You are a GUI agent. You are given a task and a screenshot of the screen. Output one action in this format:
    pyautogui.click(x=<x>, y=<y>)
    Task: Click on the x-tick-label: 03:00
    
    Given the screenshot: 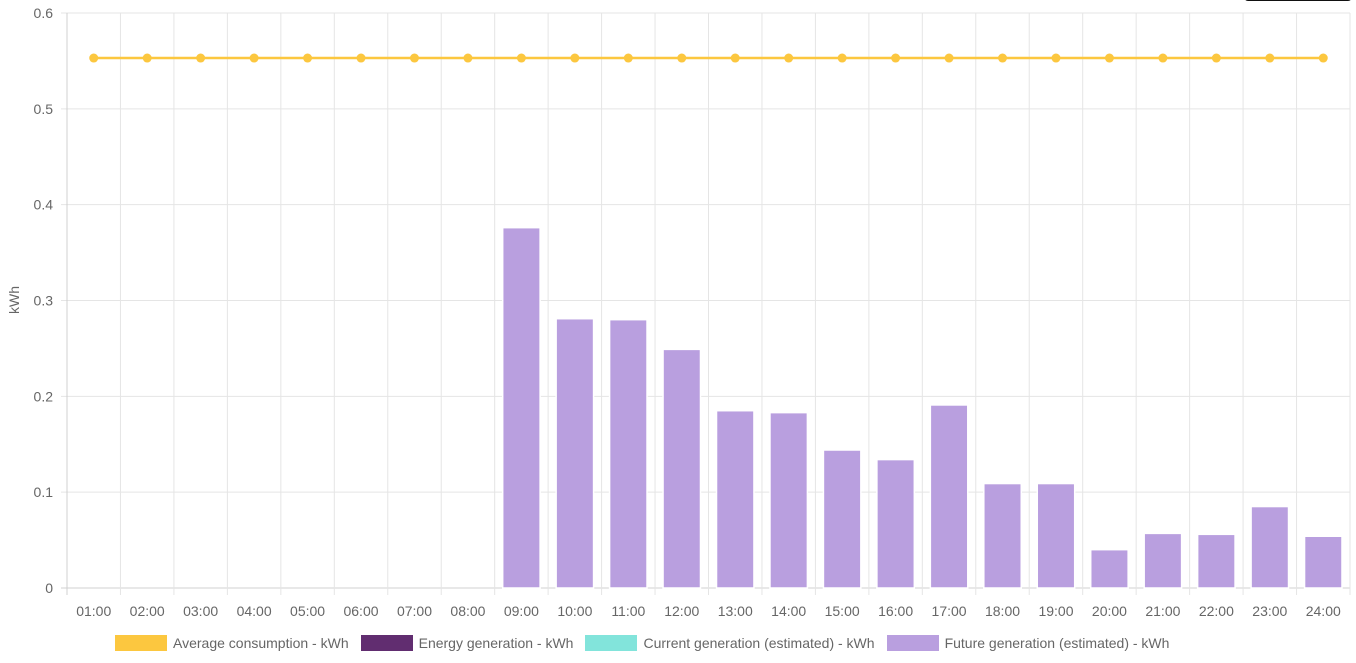 What is the action you would take?
    pyautogui.click(x=200, y=611)
    